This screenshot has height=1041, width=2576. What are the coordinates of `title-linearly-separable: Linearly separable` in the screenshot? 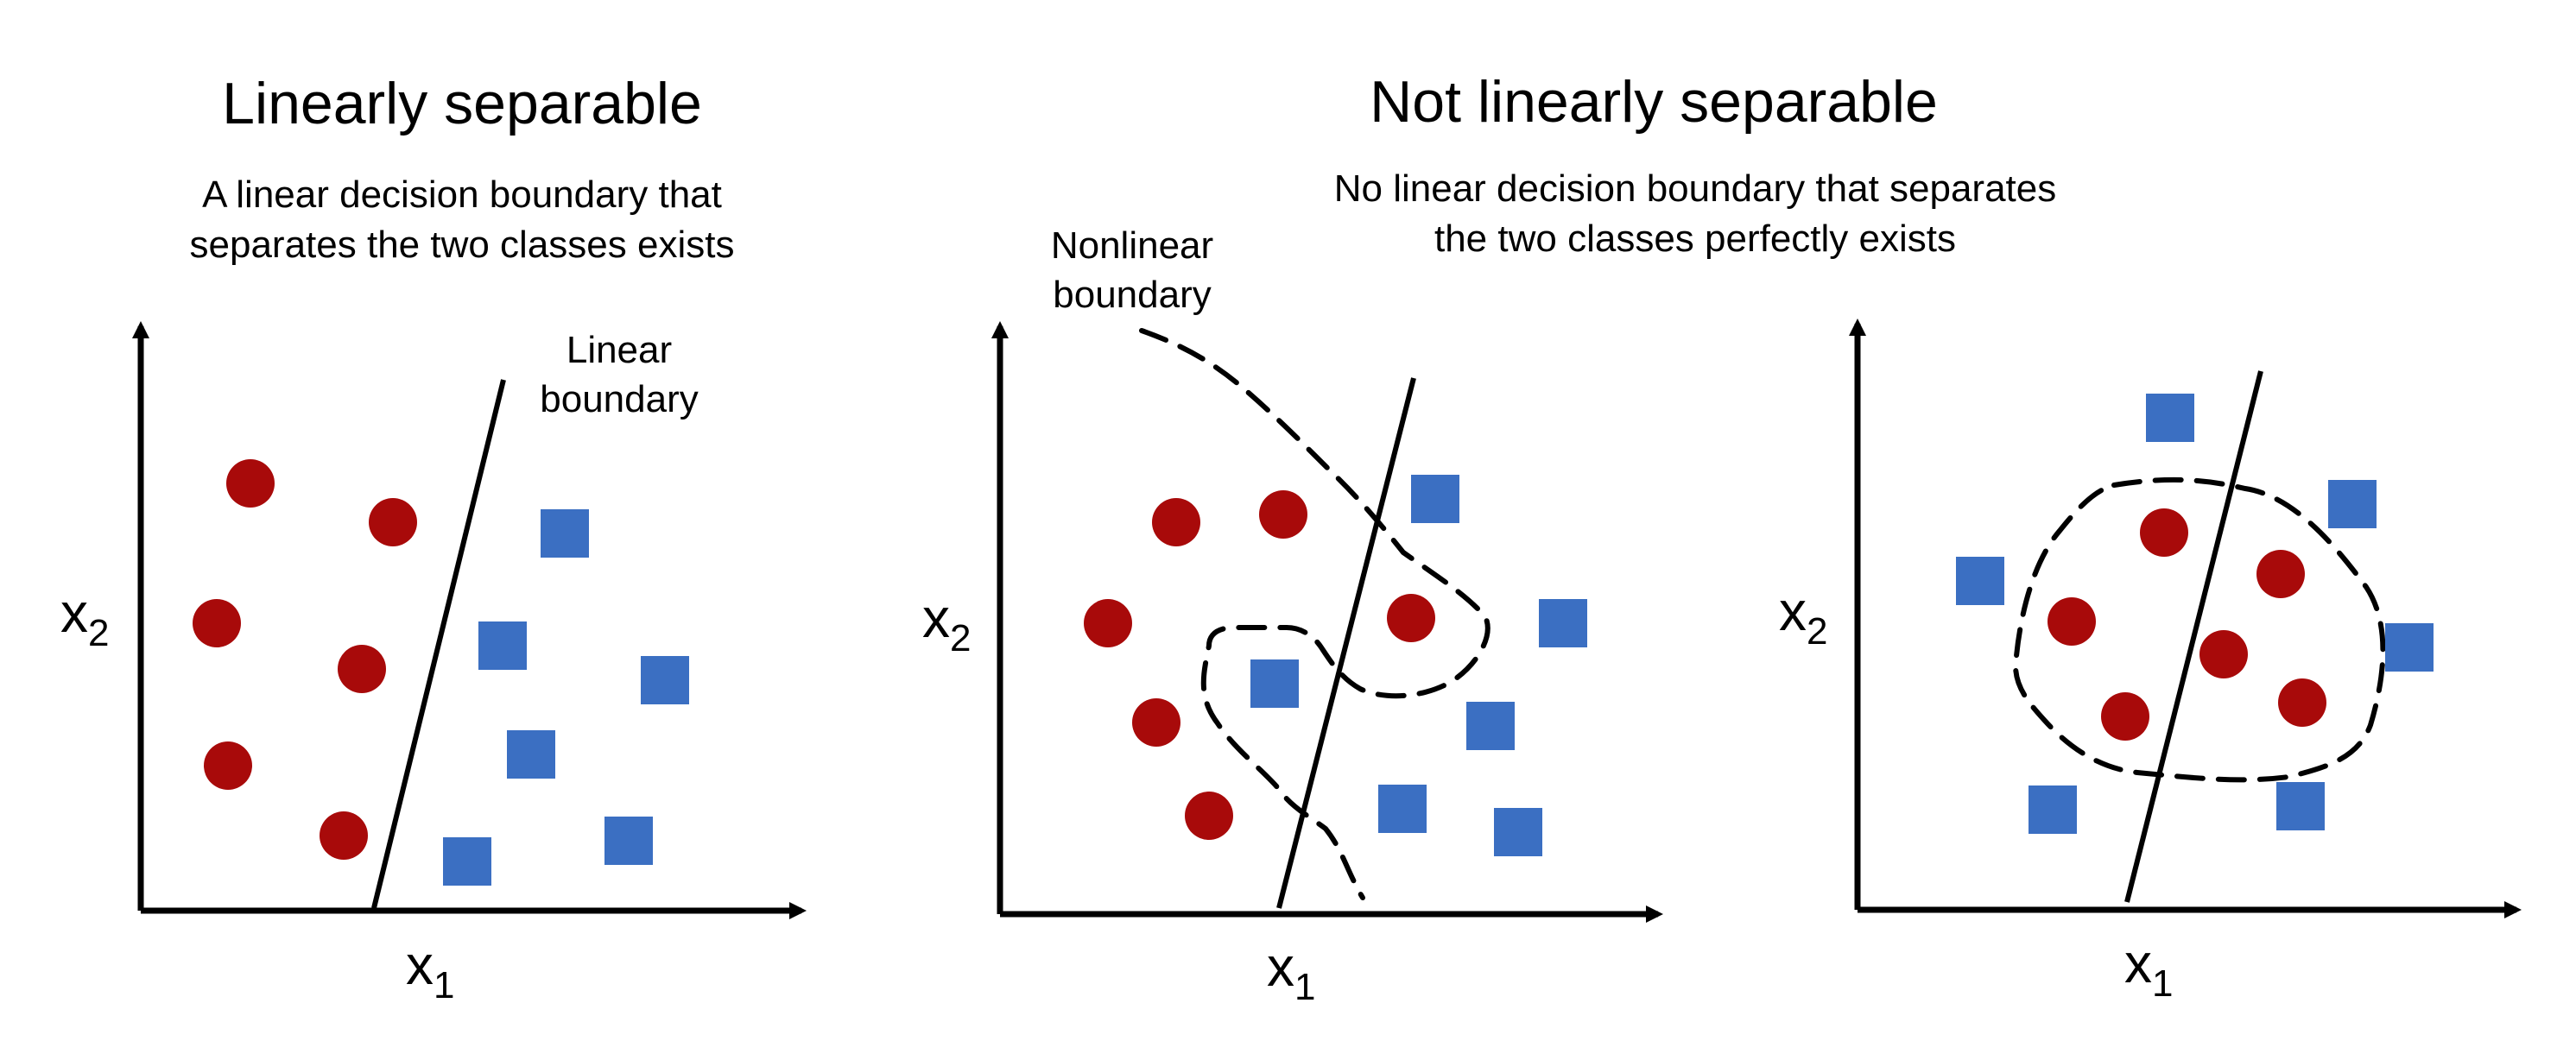 It's located at (462, 103).